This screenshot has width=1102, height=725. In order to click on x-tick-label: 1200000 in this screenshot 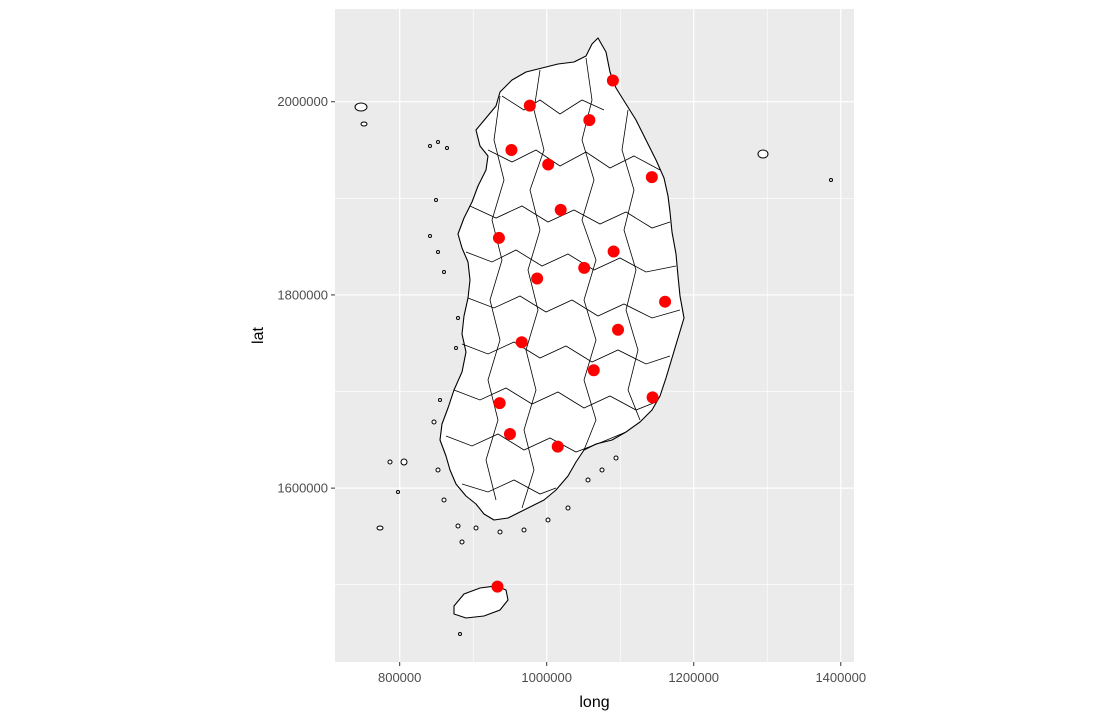, I will do `click(693, 677)`.